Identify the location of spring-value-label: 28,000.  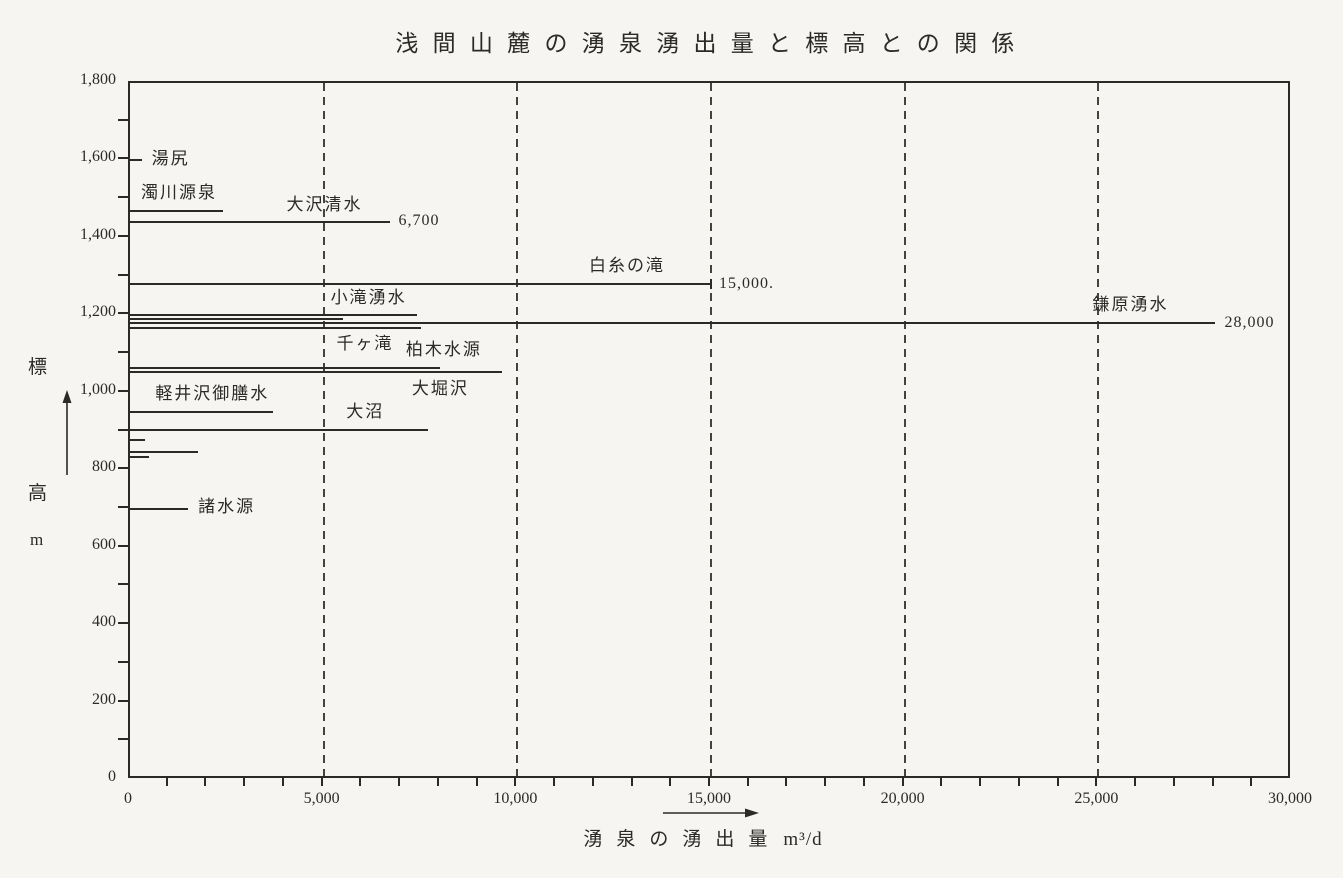
(1249, 323).